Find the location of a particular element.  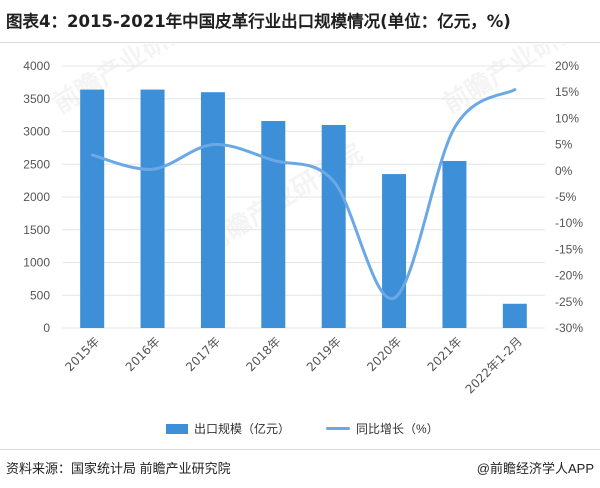

left-tick-label: 500 is located at coordinates (40, 295).